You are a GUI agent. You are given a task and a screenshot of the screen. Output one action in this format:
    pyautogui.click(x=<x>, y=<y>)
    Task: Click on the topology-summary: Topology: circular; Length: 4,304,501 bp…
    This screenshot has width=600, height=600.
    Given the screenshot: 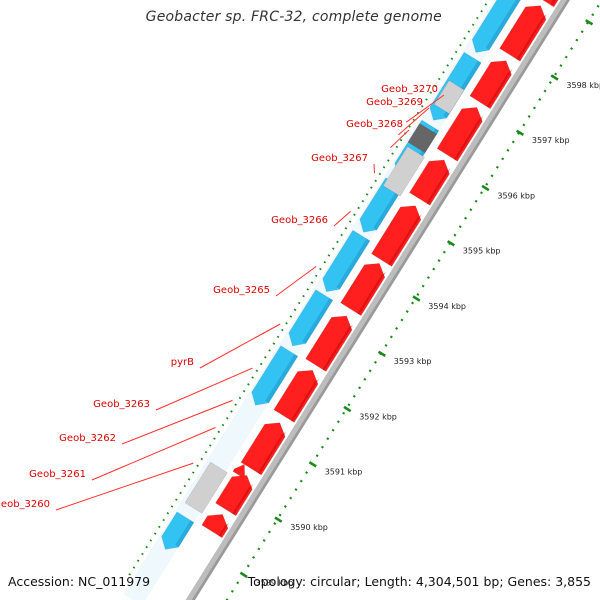 What is the action you would take?
    pyautogui.click(x=419, y=581)
    